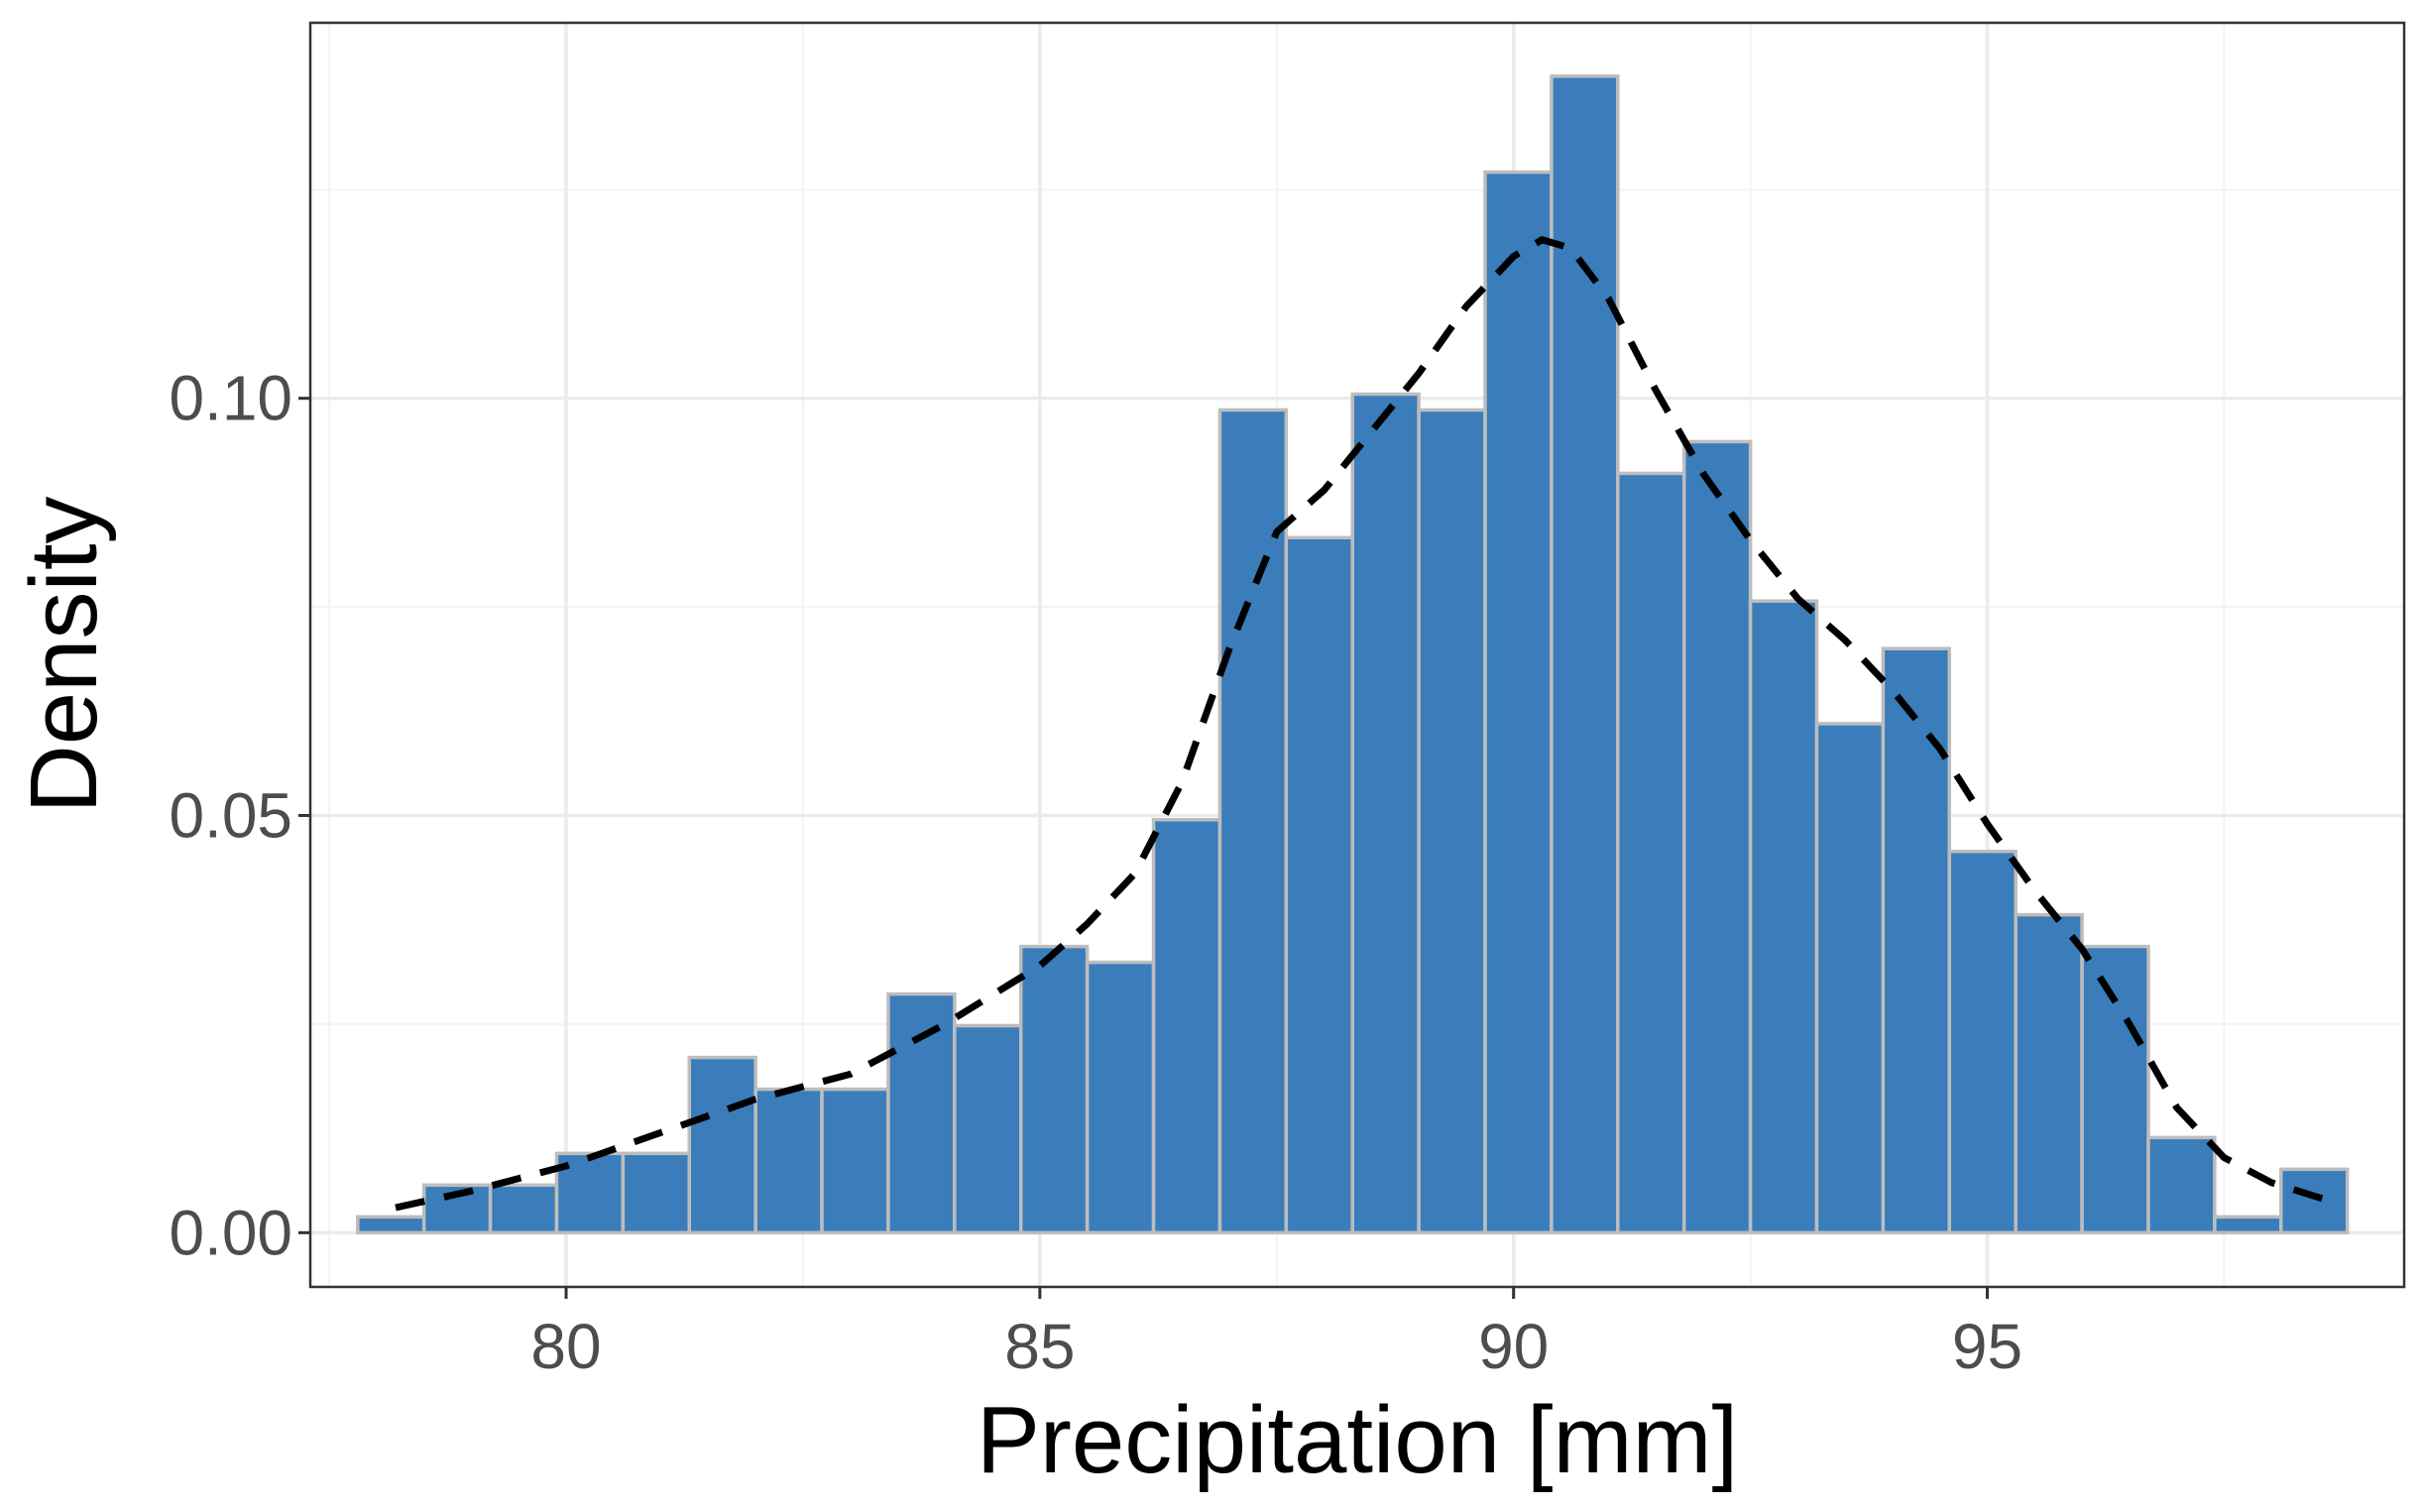  Describe the element at coordinates (1987, 1346) in the screenshot. I see `x-tick-label-3: 95` at that location.